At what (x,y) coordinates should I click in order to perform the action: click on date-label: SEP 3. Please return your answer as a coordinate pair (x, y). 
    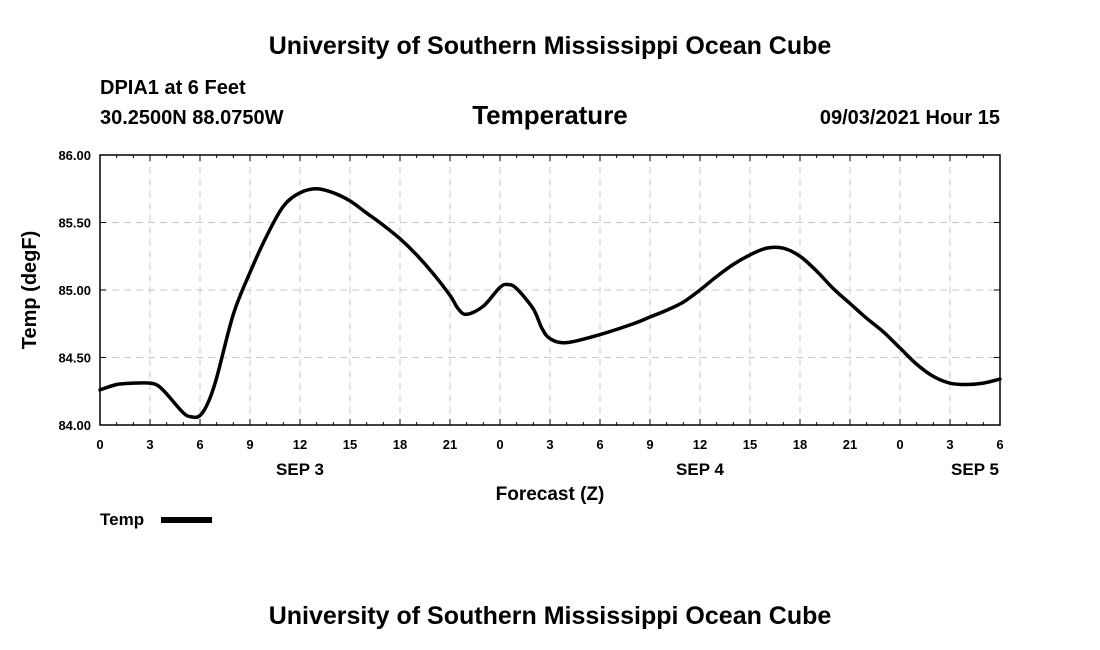
    Looking at the image, I should click on (300, 469).